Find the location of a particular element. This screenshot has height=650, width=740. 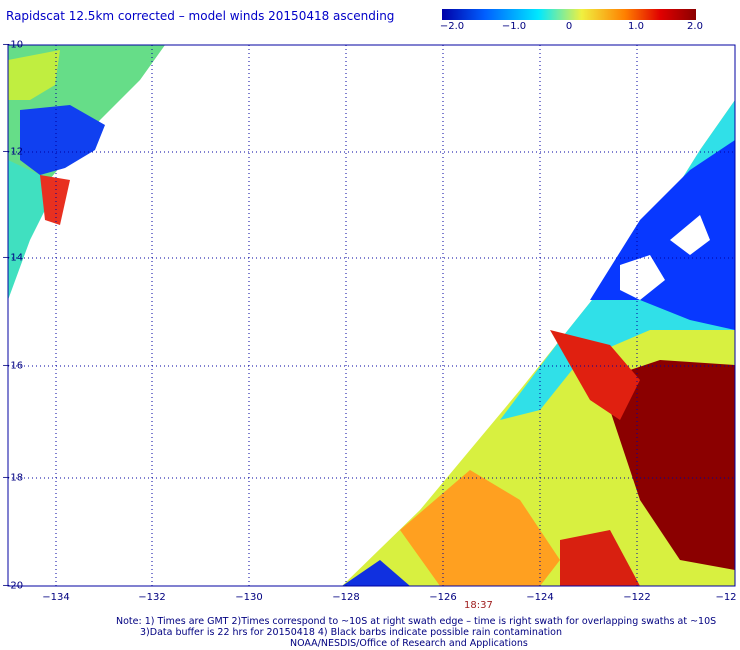

swath-time-label: 18:37 is located at coordinates (478, 605).